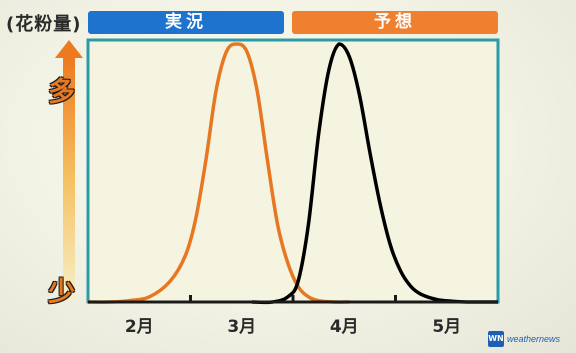  What do you see at coordinates (344, 327) in the screenshot?
I see `x-tick-label: 4月` at bounding box center [344, 327].